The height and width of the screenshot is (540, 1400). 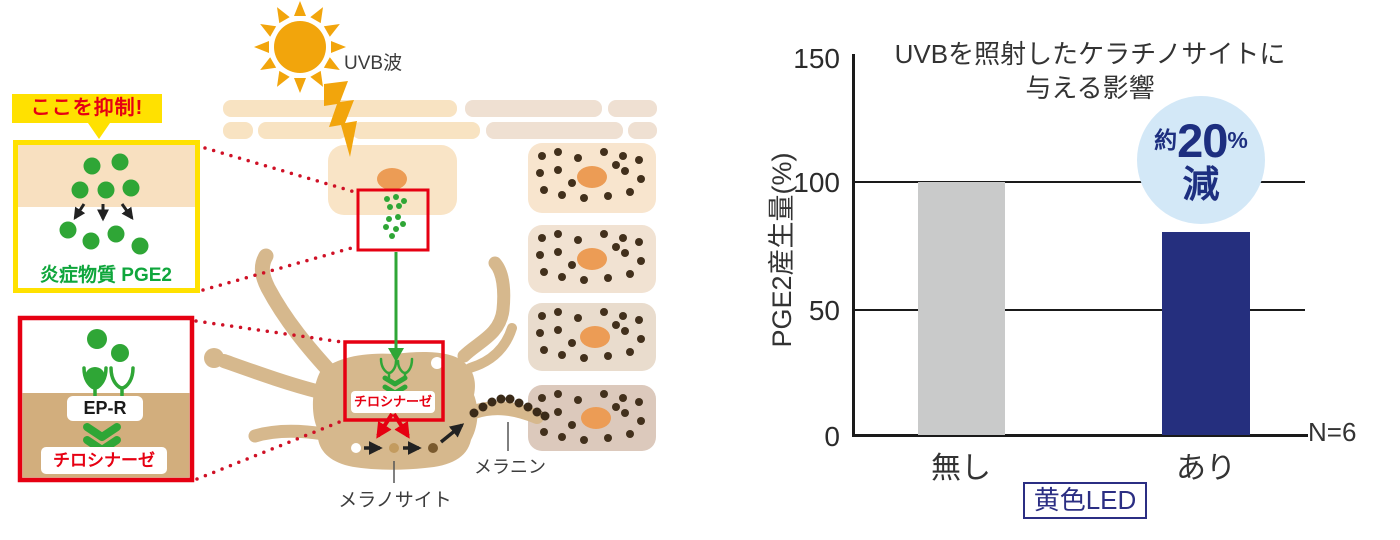 I want to click on skin-cell-column, so click(x=592, y=297).